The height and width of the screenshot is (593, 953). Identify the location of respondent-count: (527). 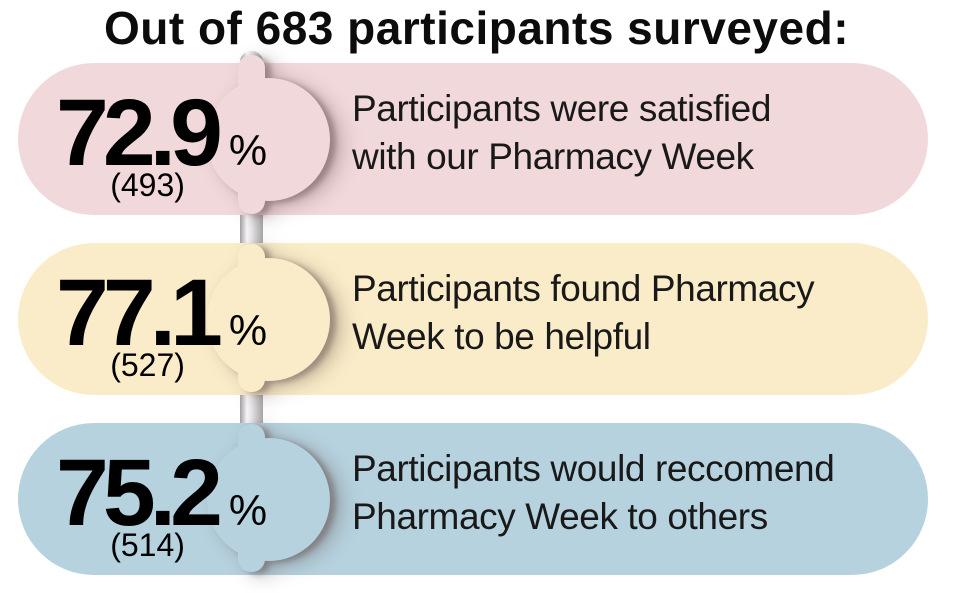
(147, 365).